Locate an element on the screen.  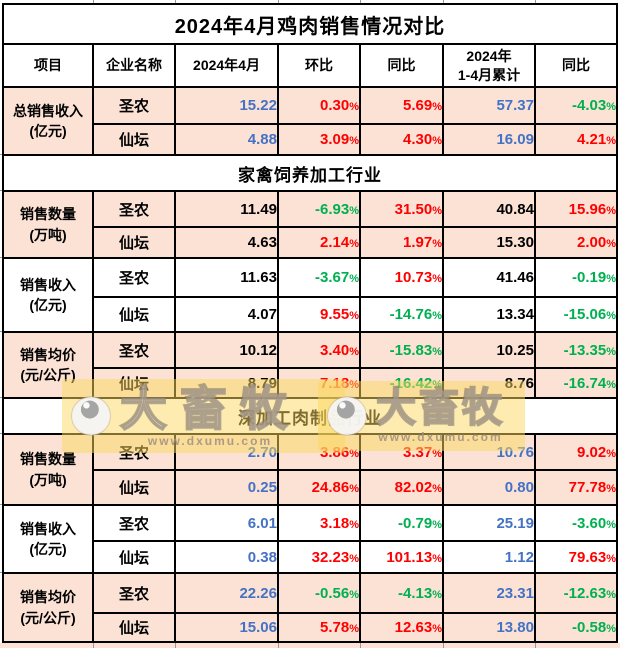
company-name: 圣农 is located at coordinates (134, 523).